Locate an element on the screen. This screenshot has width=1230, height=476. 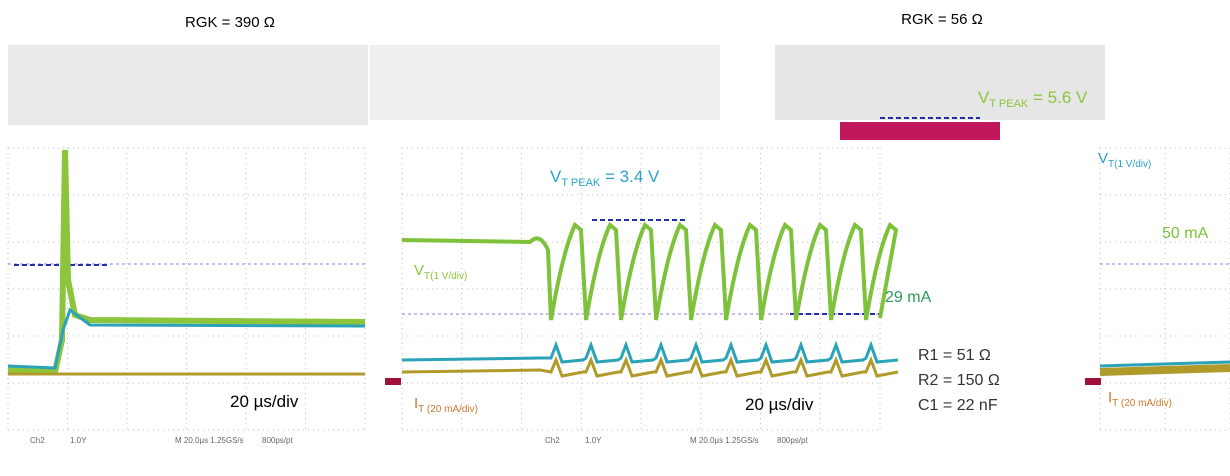
component: C1 = 22 nF is located at coordinates (958, 405).